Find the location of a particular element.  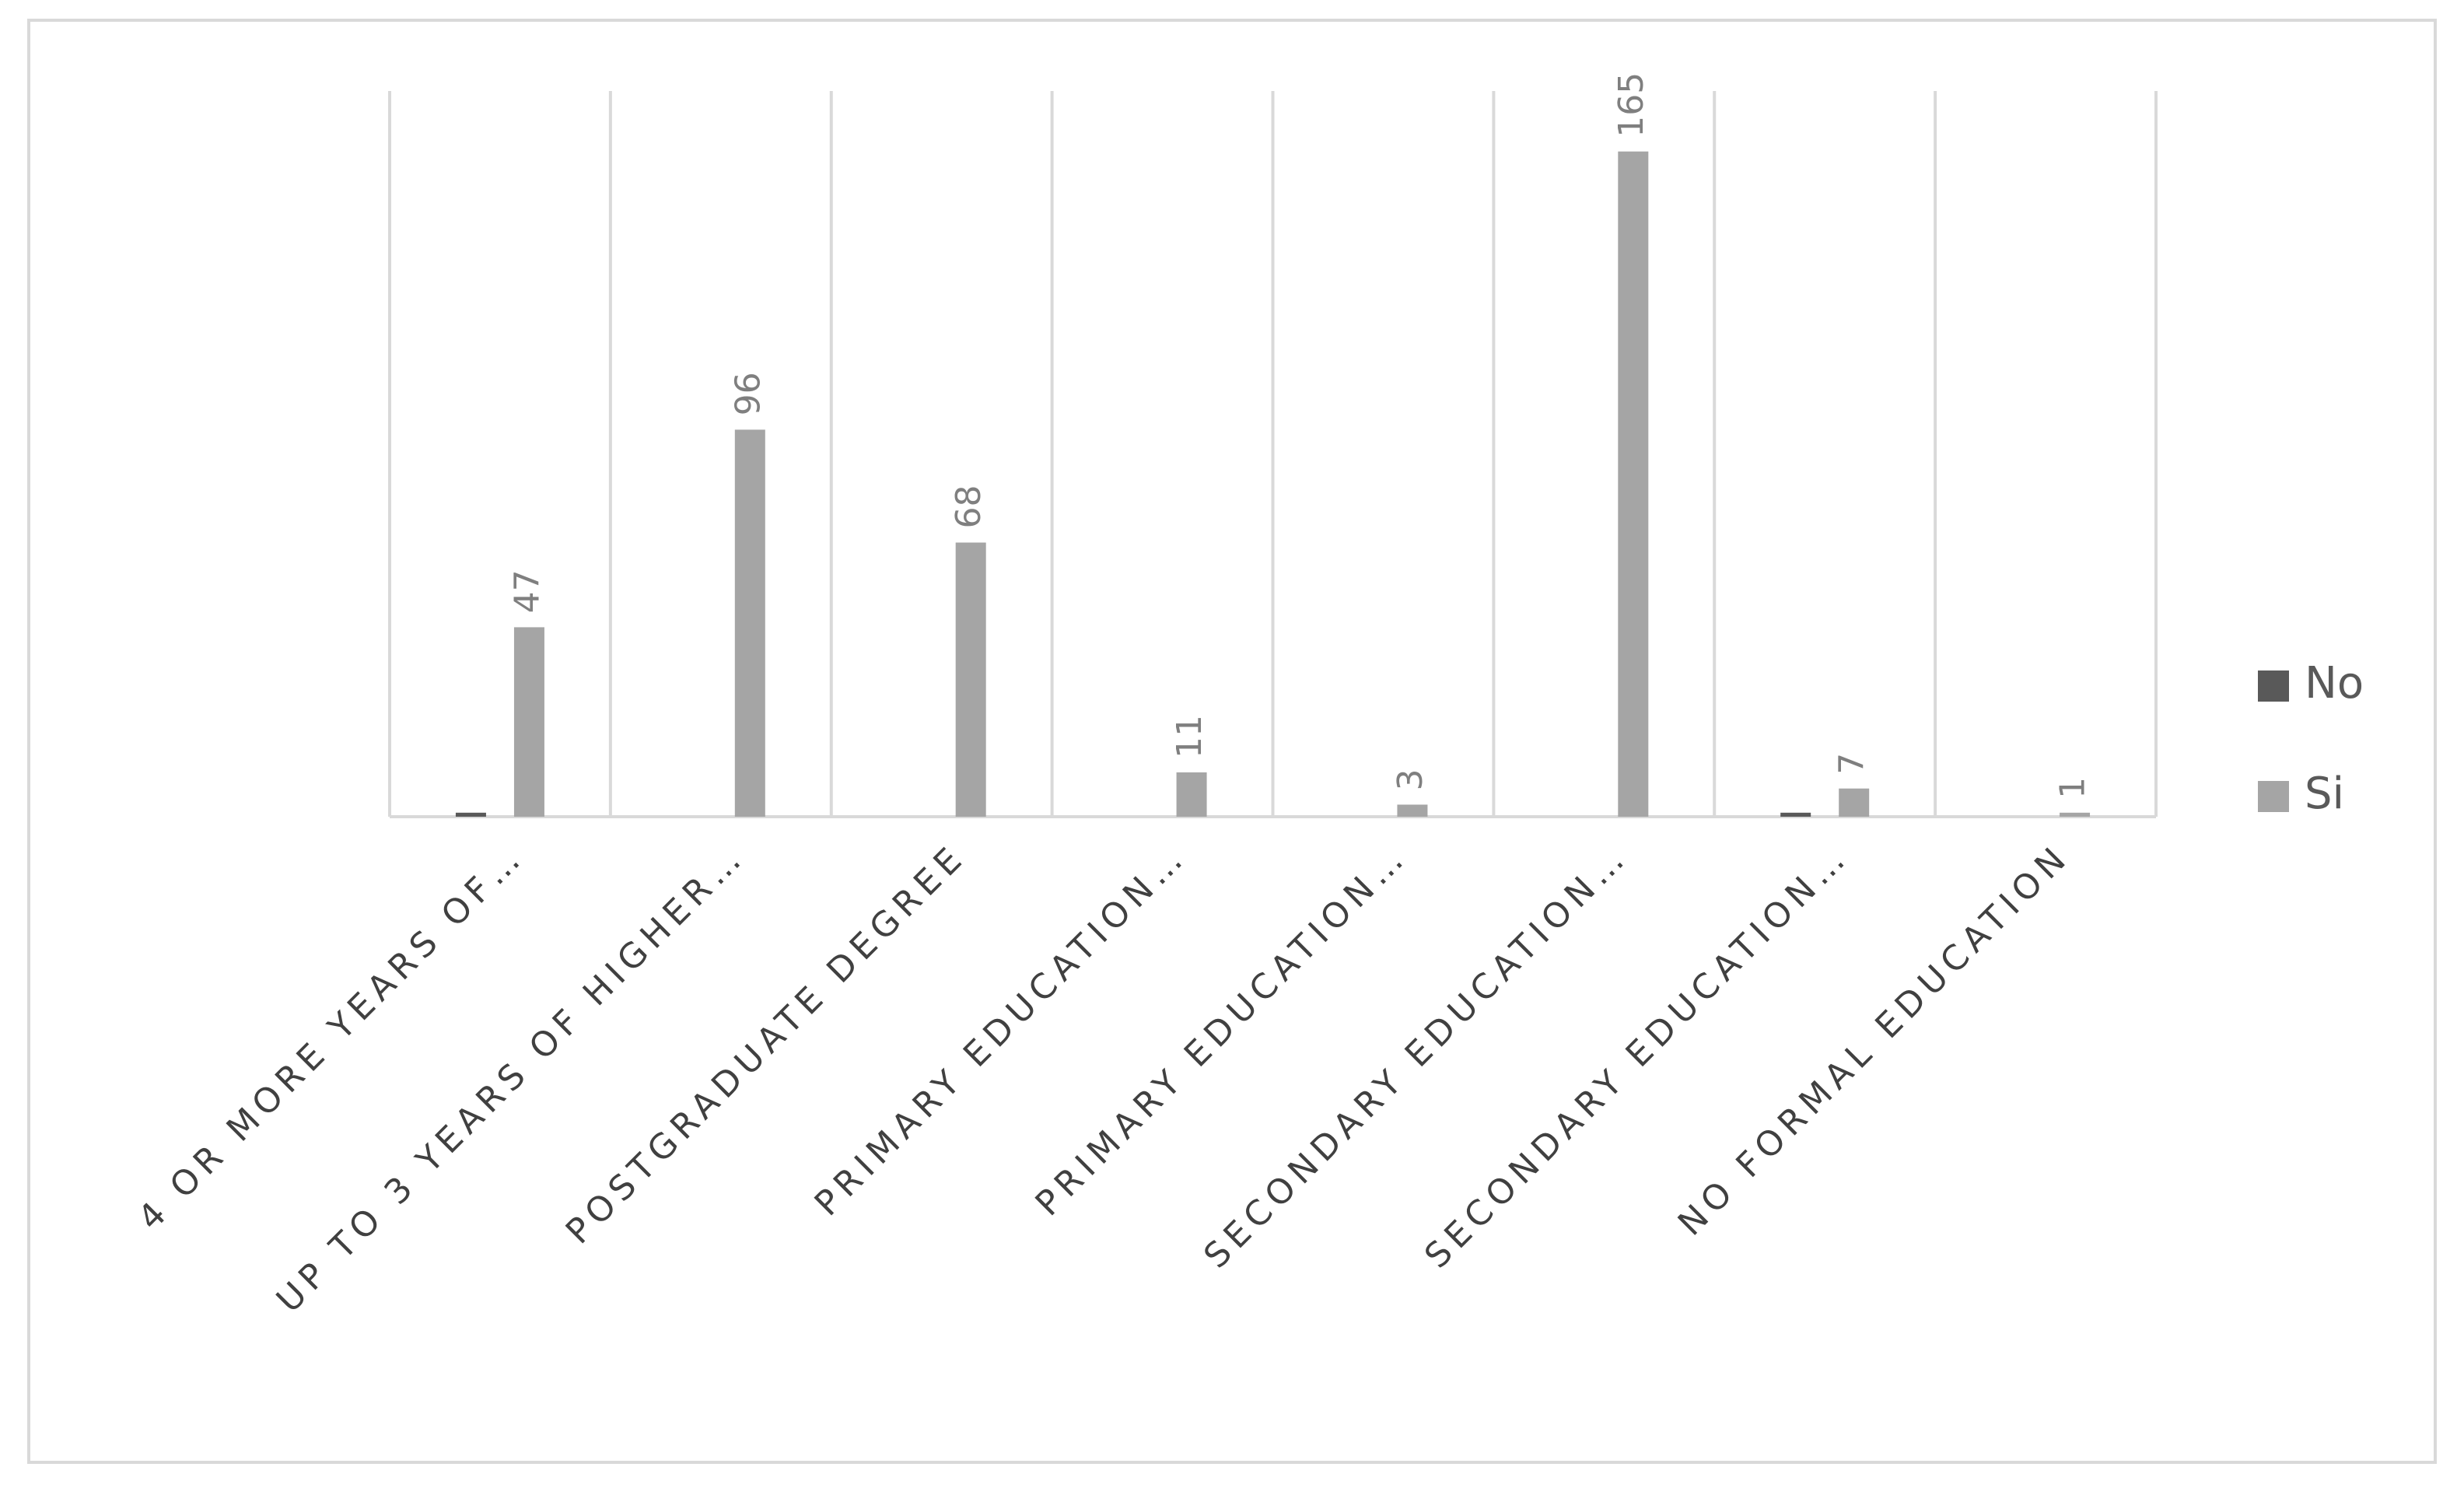

data-label: 3 is located at coordinates (1411, 780).